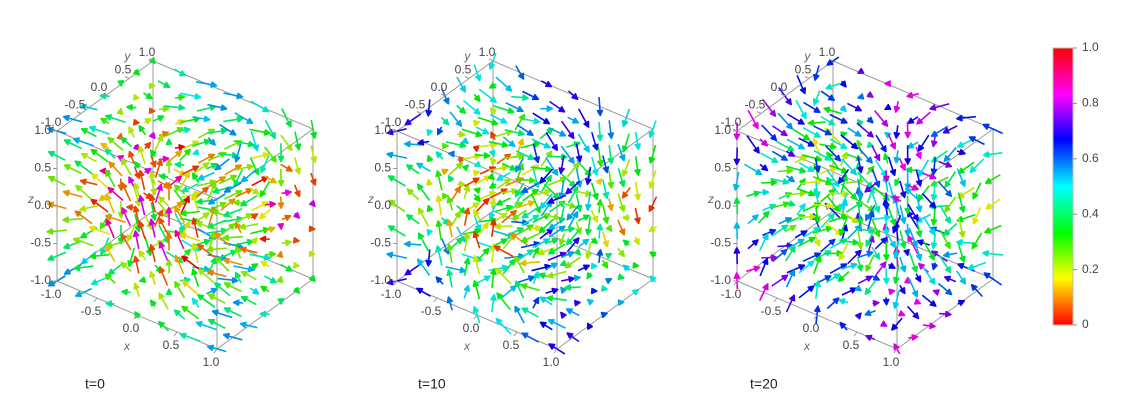  I want to click on y-tick-label: -0.5, so click(415, 105).